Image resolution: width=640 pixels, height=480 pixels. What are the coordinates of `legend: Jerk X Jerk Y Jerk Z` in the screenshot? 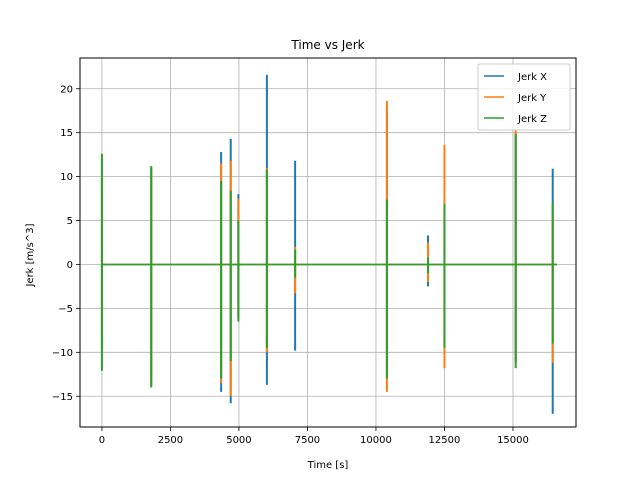 It's located at (524, 97).